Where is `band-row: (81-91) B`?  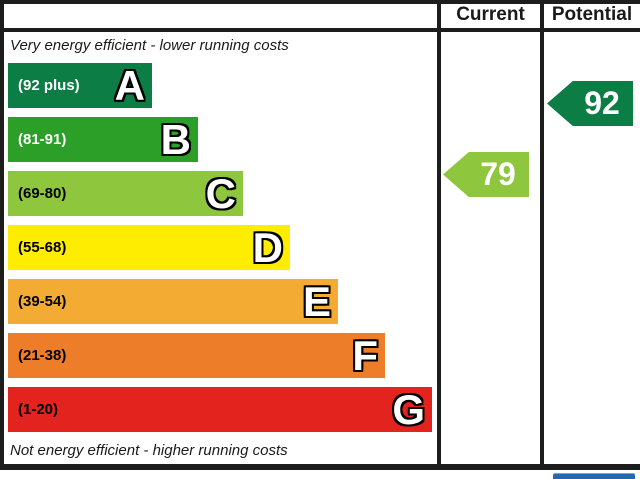 band-row: (81-91) B is located at coordinates (103, 139).